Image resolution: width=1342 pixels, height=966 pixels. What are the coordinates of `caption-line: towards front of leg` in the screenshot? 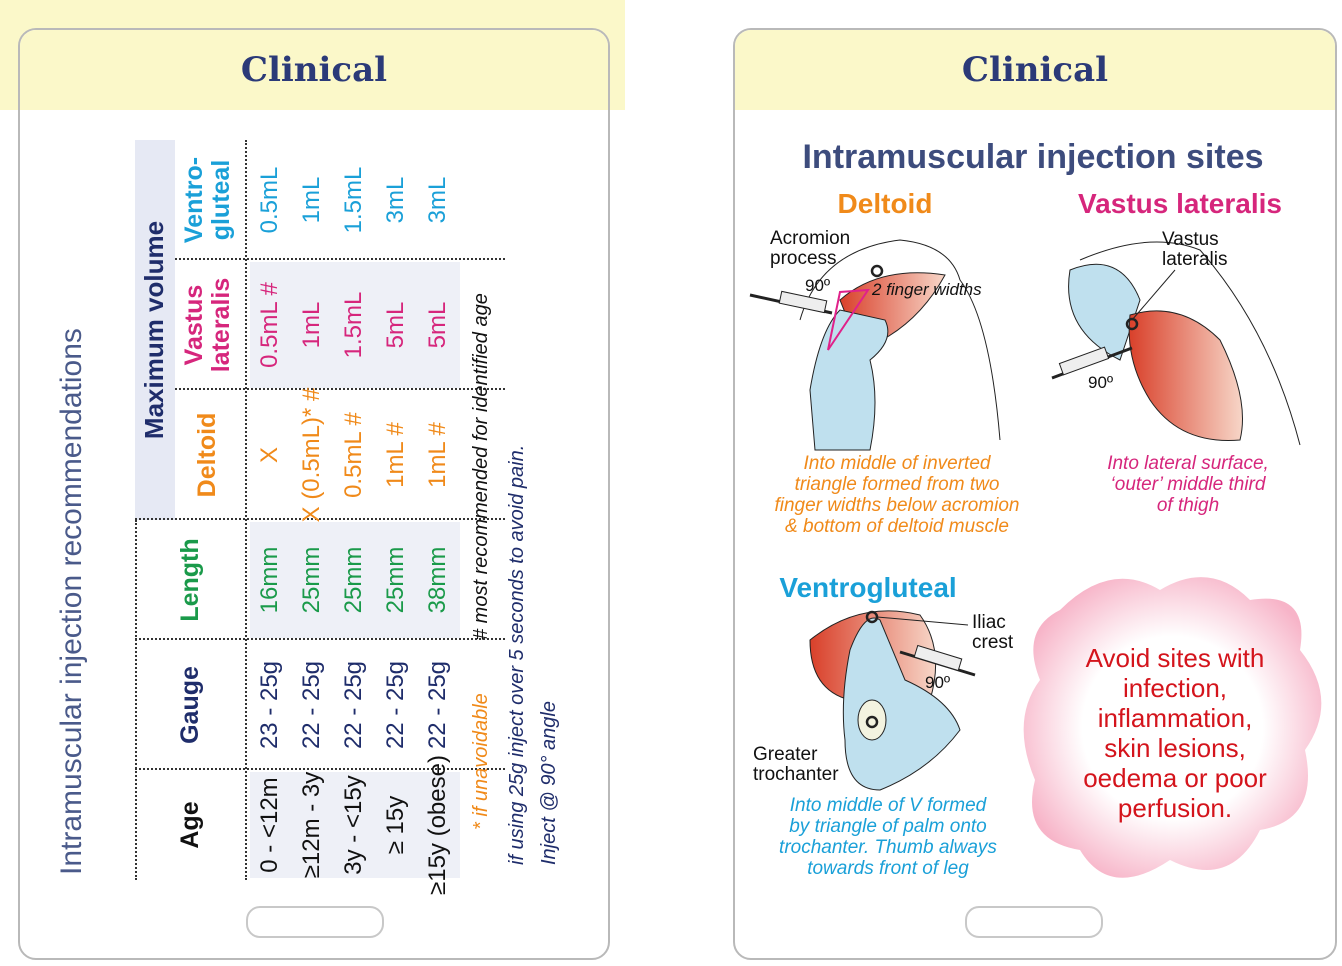 It's located at (888, 868).